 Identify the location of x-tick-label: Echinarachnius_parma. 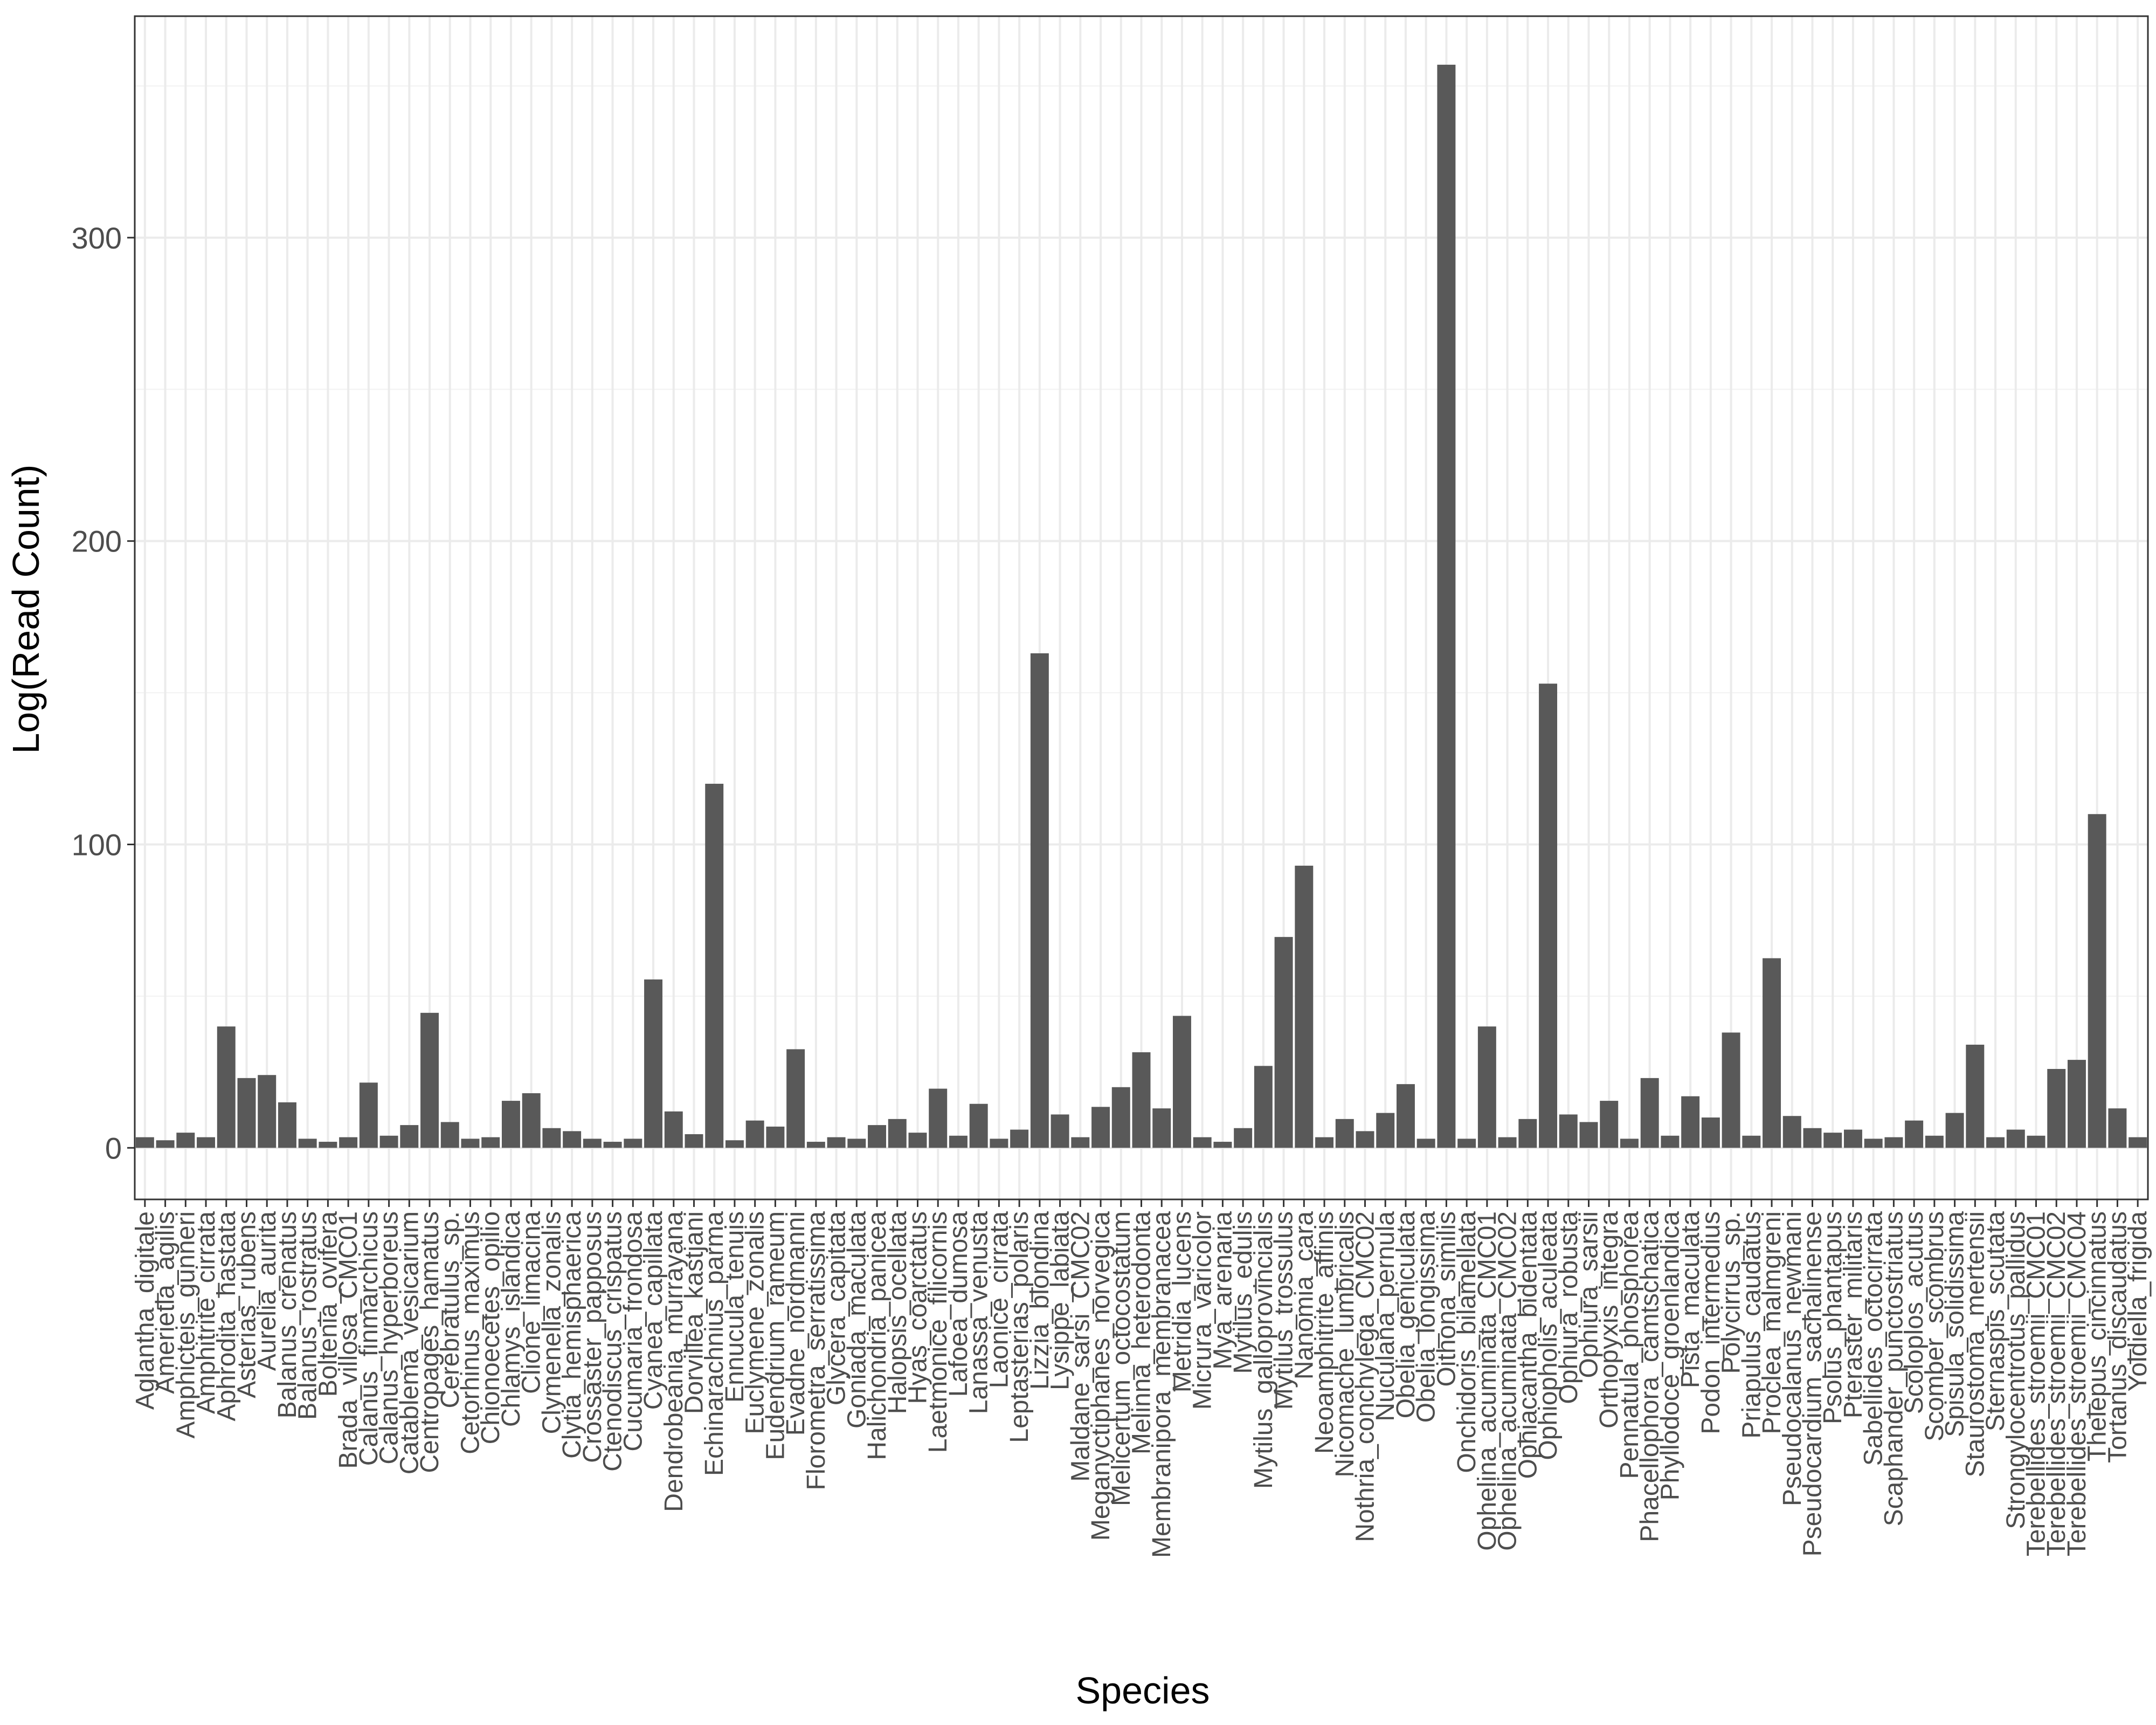
(714, 1343).